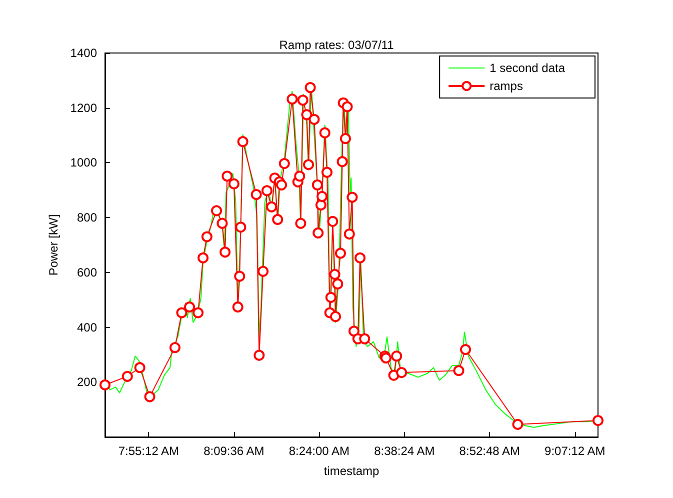 The height and width of the screenshot is (498, 673). Describe the element at coordinates (87, 382) in the screenshot. I see `y-tick-label: 200` at that location.